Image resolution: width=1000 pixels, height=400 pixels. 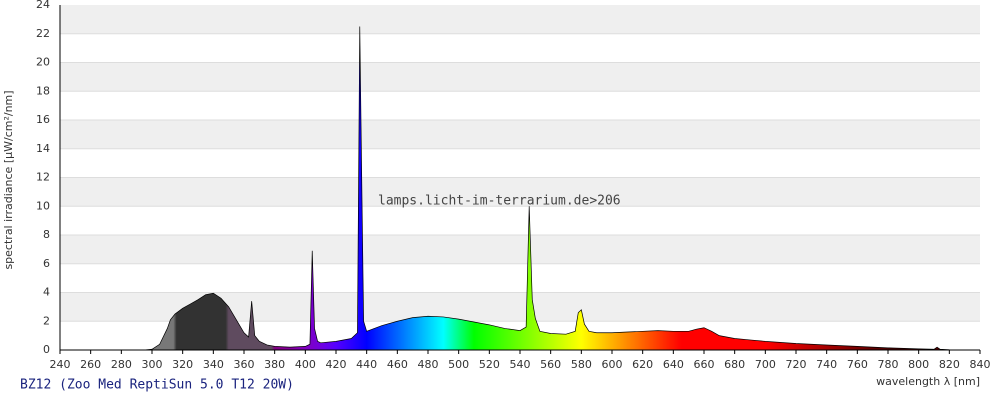 I want to click on y-tick-label: 6, so click(x=46, y=263).